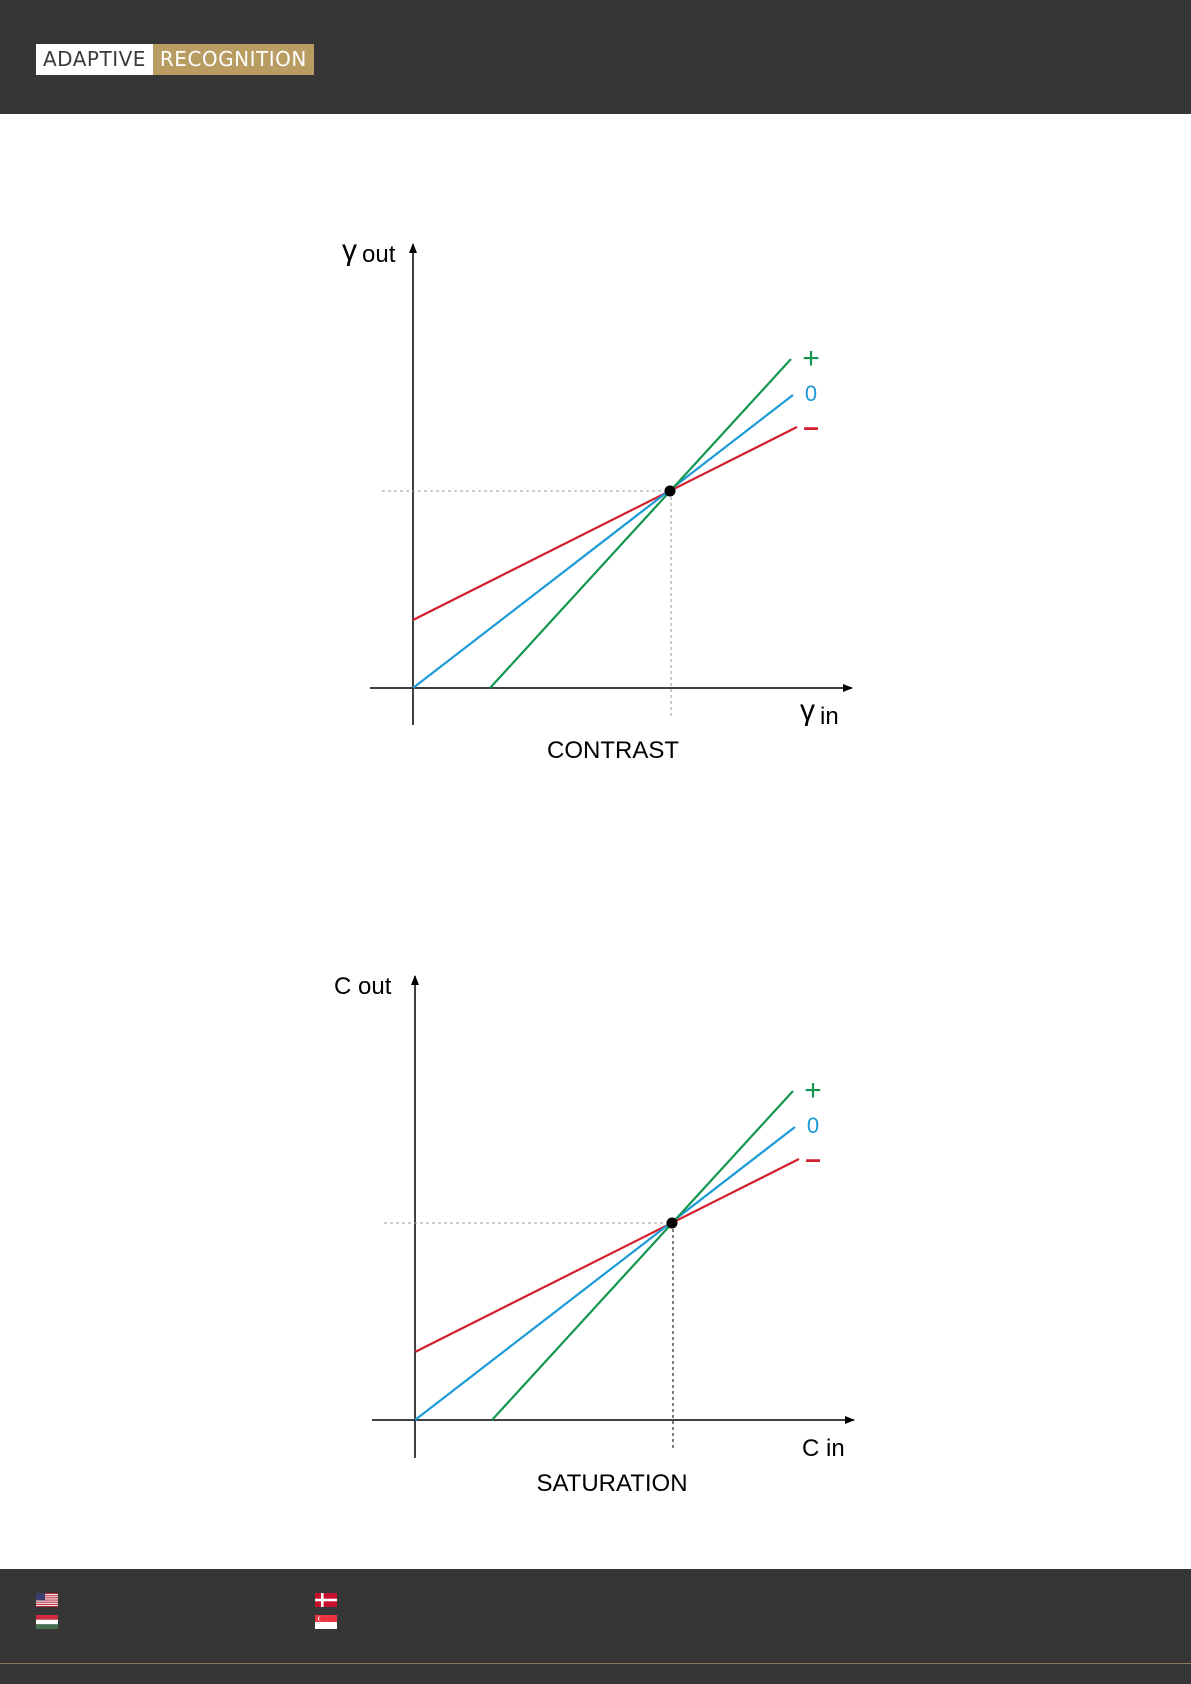 The height and width of the screenshot is (1684, 1191). I want to click on y-axis-label: C out, so click(363, 986).